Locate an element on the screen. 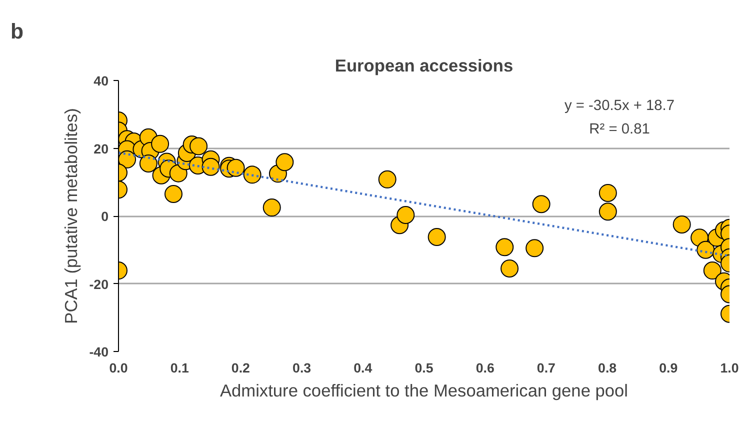 The image size is (755, 431). x-tick-label: 0.0 is located at coordinates (118, 368).